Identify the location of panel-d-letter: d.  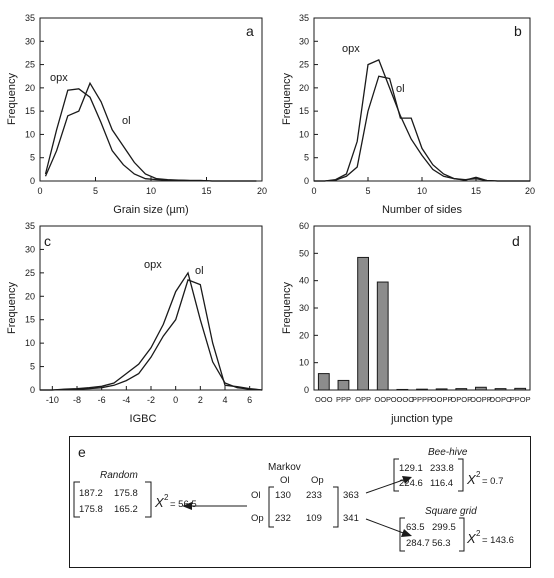
(516, 241).